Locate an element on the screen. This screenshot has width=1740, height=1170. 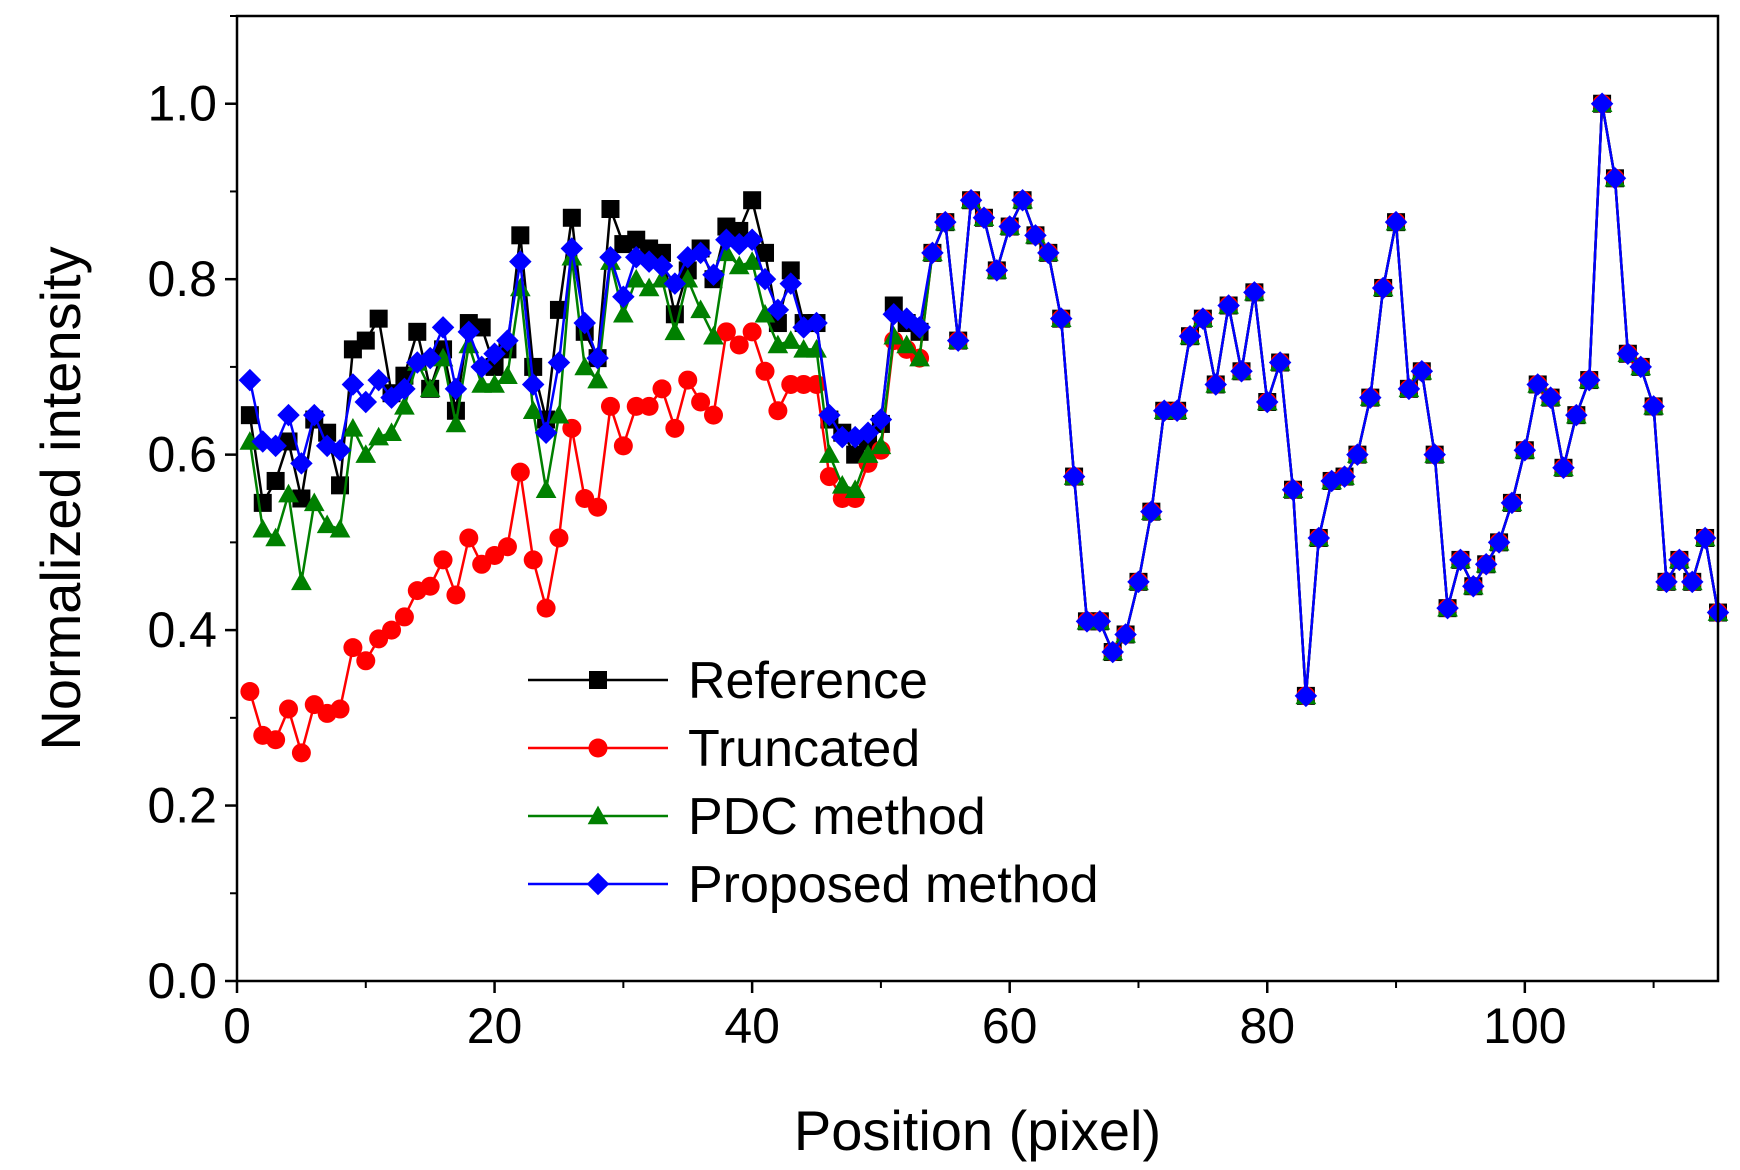
y-tick-label: 0.6 is located at coordinates (182, 455).